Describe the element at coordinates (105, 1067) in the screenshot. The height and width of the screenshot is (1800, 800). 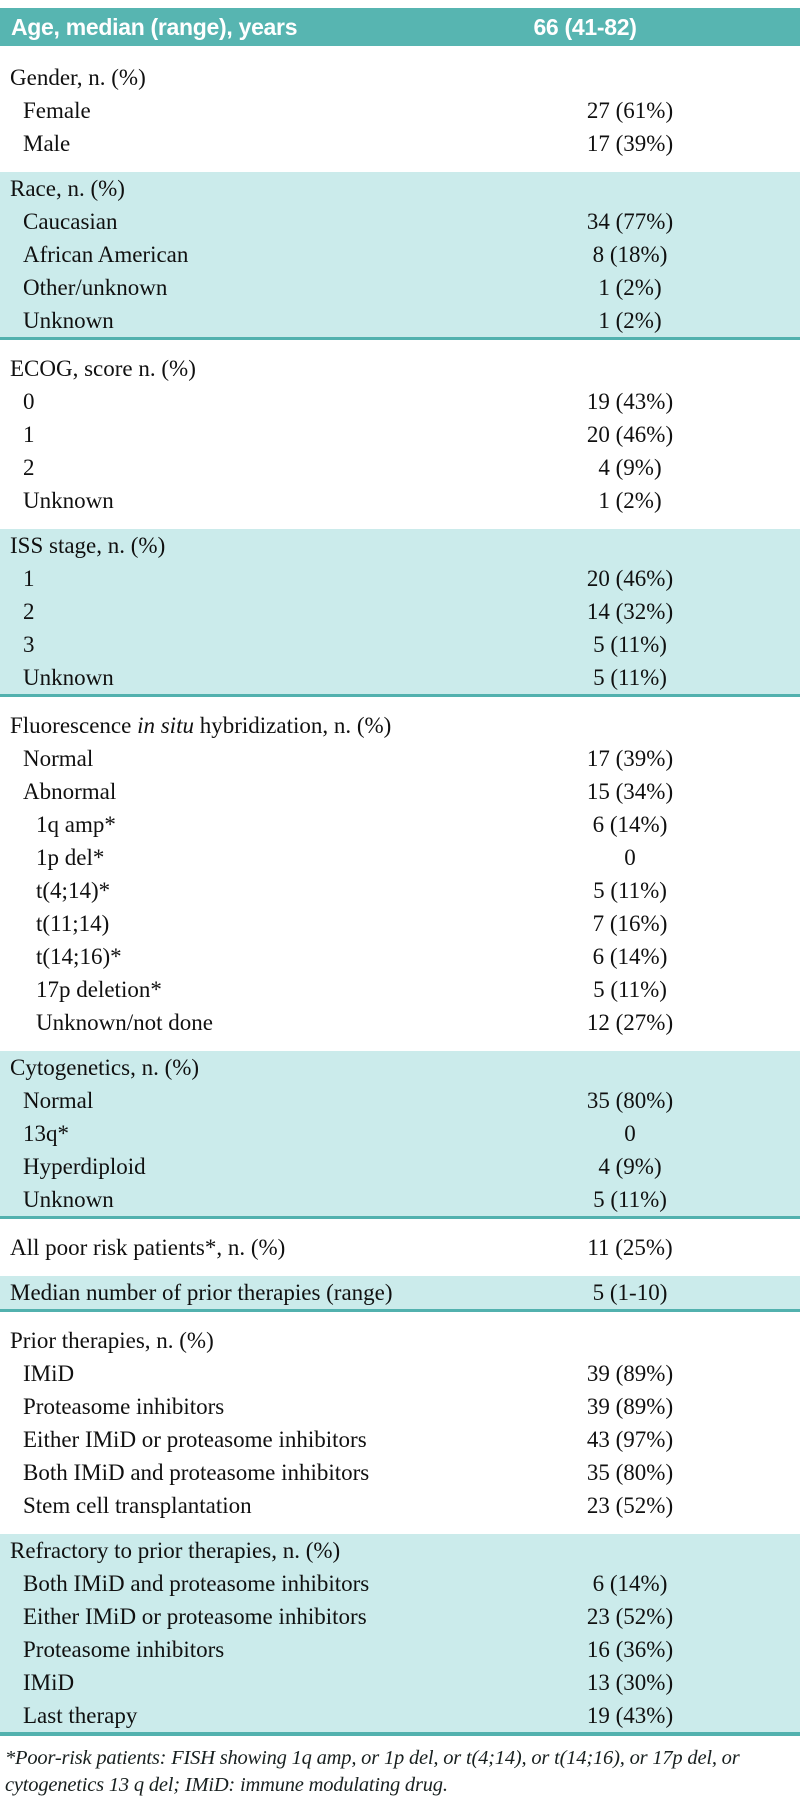
I see `row-category-label: Cytogenetics, n. (%)` at that location.